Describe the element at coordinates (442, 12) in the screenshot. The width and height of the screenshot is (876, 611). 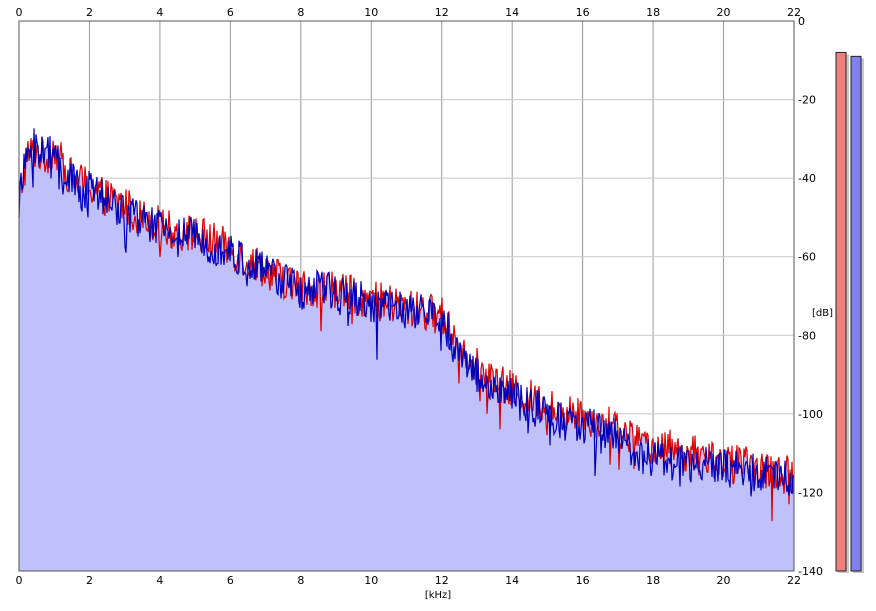
I see `x-tick-label-top: 12` at that location.